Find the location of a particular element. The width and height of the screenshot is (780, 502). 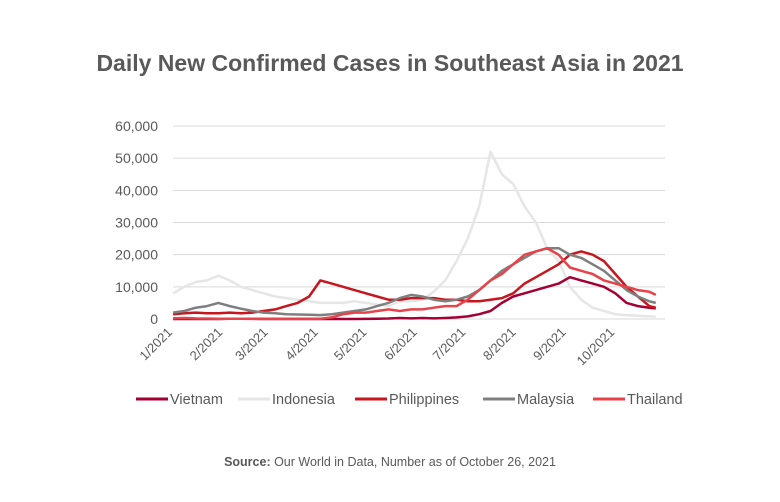

y-tick-label: 10,000 is located at coordinates (136, 287).